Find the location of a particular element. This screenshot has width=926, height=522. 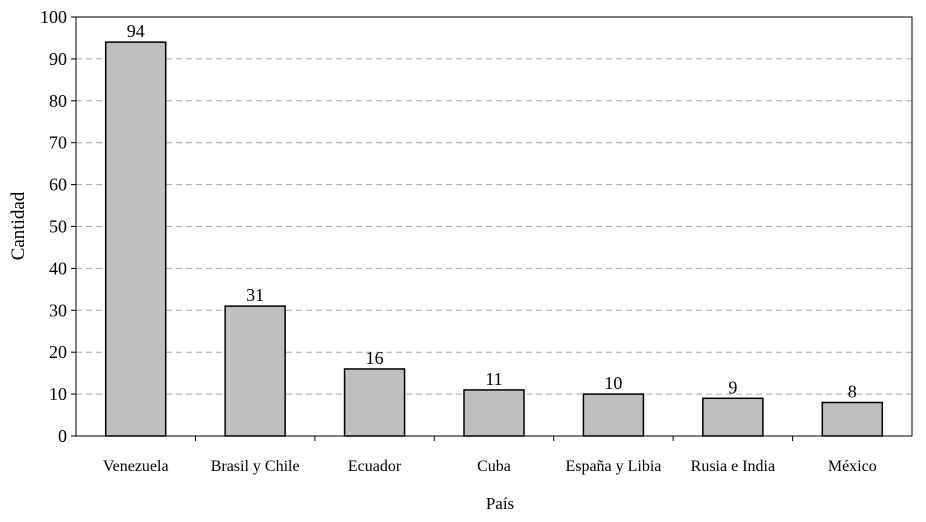

data-label-2: 31 is located at coordinates (255, 295).